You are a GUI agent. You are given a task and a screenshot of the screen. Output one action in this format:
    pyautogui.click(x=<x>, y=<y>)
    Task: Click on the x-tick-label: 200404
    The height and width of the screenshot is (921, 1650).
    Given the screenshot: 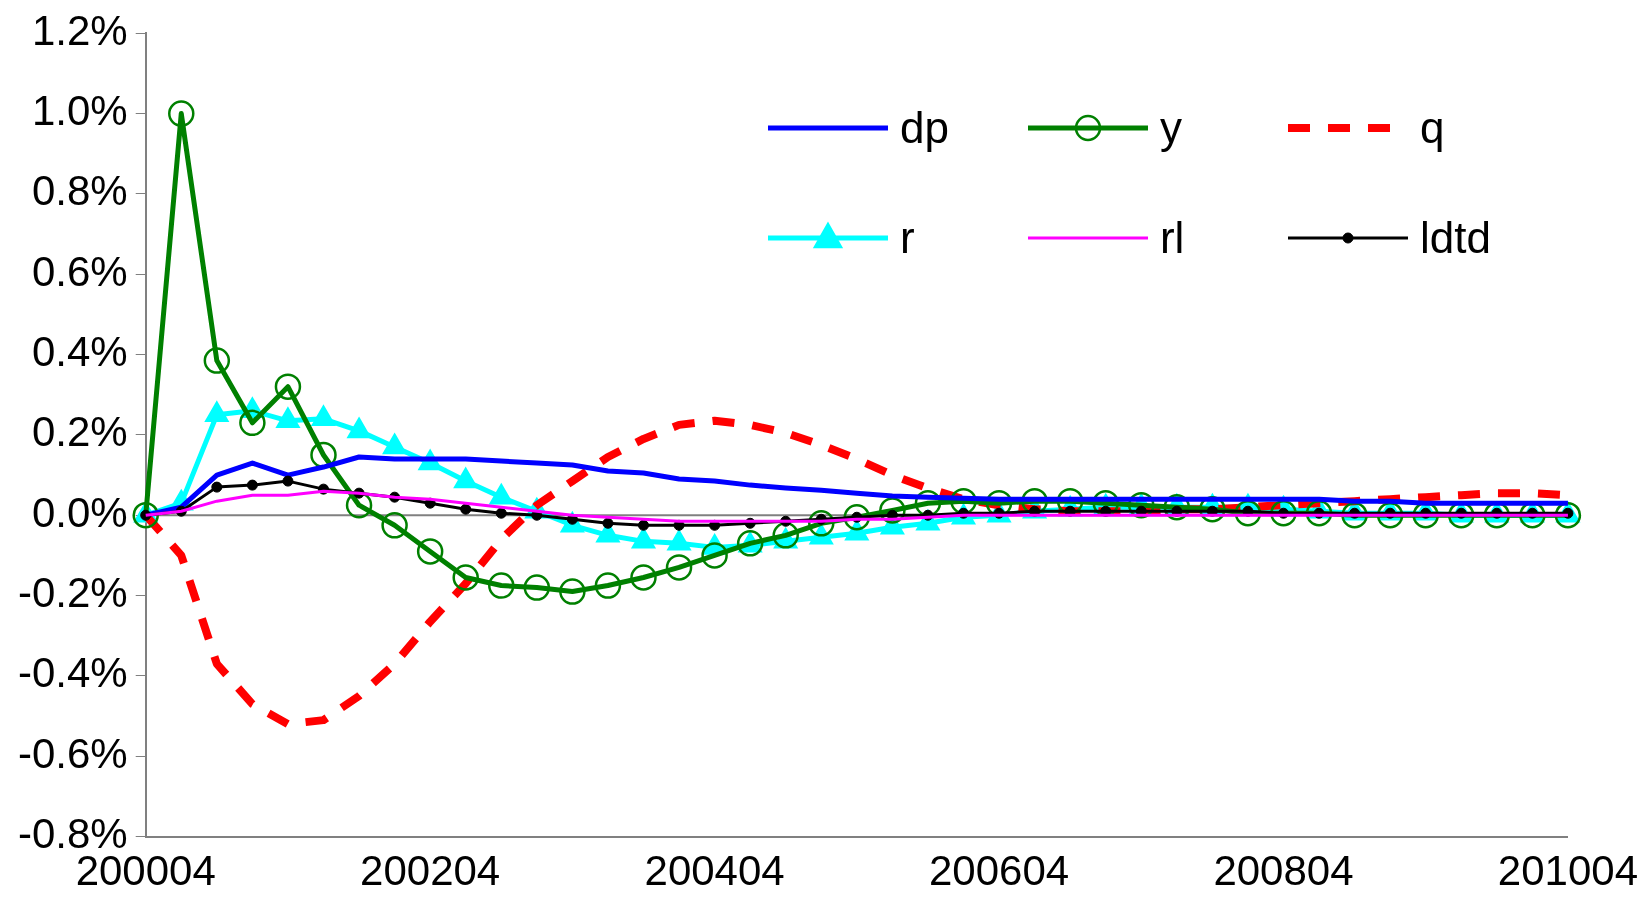 What is the action you would take?
    pyautogui.click(x=714, y=871)
    